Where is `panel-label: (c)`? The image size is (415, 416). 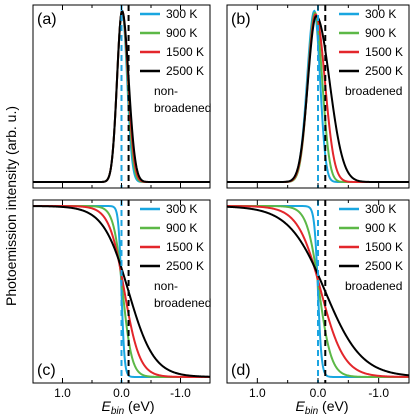
panel-label: (c) is located at coordinates (46, 370).